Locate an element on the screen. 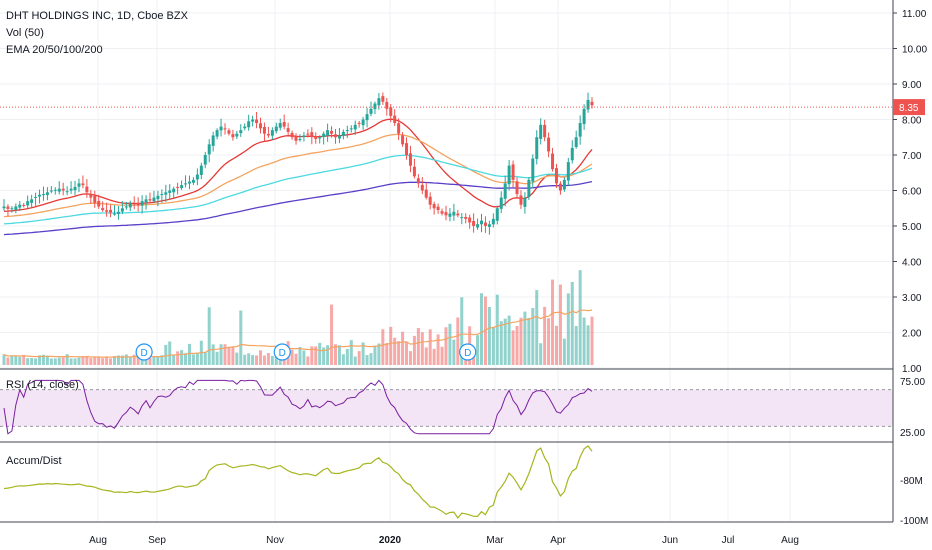 This screenshot has width=932, height=550. x-tick-label: Nov is located at coordinates (275, 540).